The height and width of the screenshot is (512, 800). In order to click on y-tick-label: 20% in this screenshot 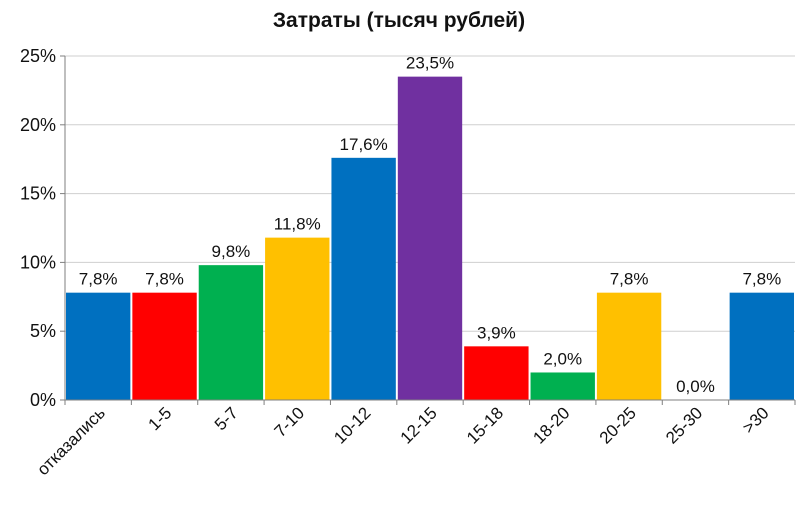, I will do `click(38, 125)`.